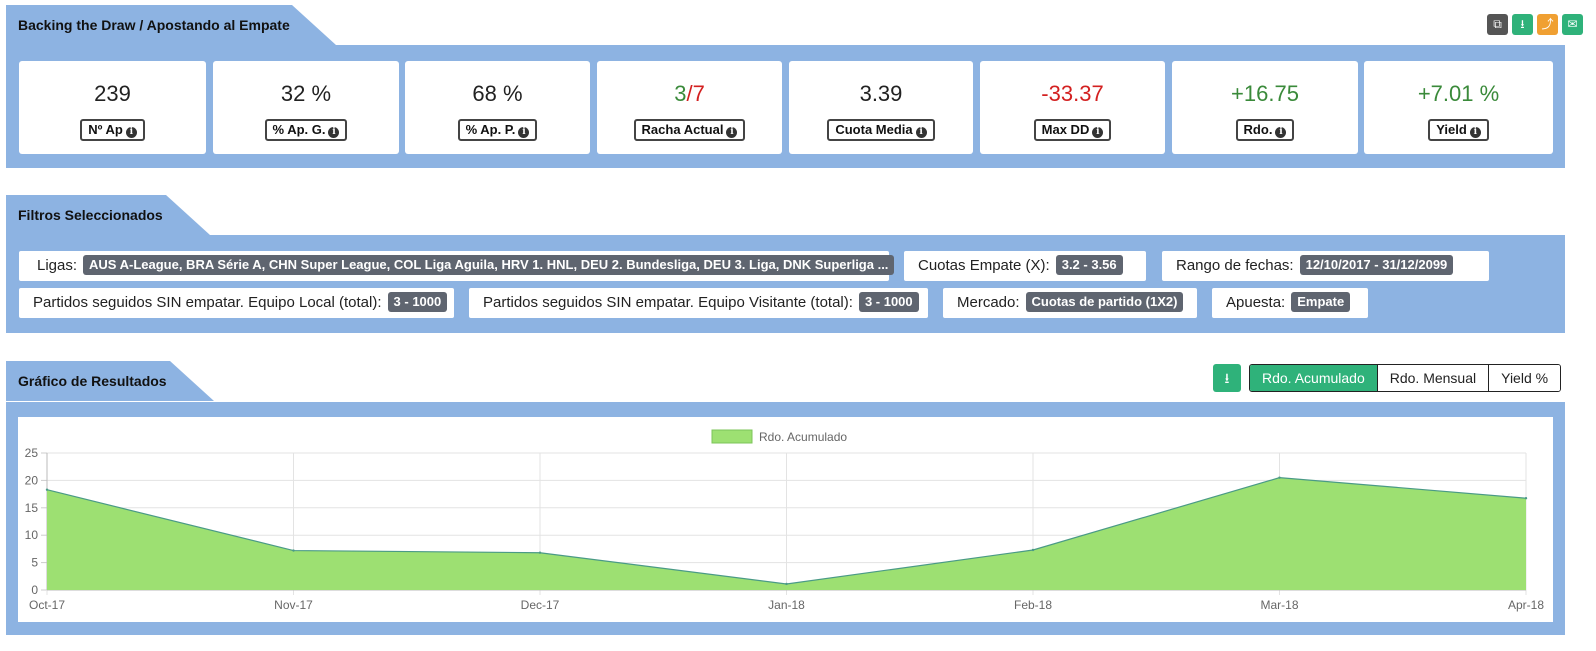 This screenshot has width=1596, height=651. I want to click on stat-value: -33.37, so click(1072, 93).